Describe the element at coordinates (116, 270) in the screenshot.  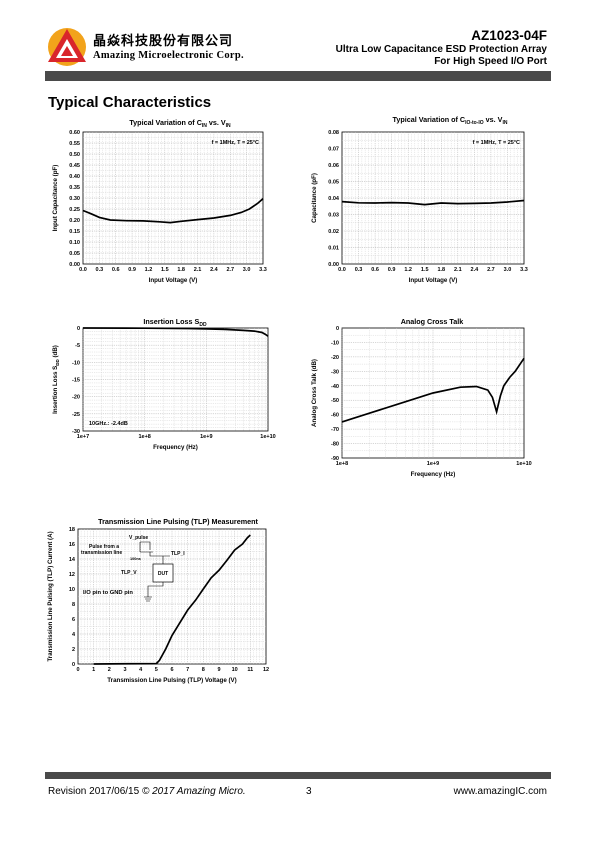
I see `x-tick-label: 0.6` at that location.